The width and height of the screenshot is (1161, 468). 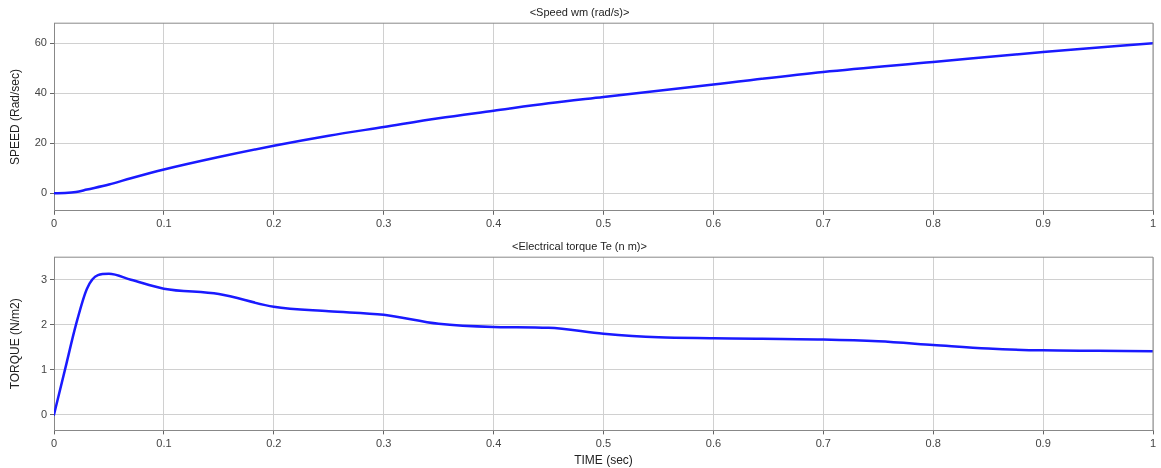 What do you see at coordinates (579, 11) in the screenshot?
I see `chart-title: <Speed wm (rad/s)>` at bounding box center [579, 11].